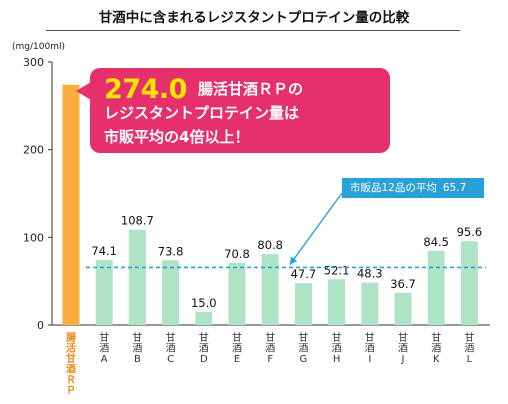 The height and width of the screenshot is (404, 508). I want to click on bar-value-label: 47.7, so click(304, 274).